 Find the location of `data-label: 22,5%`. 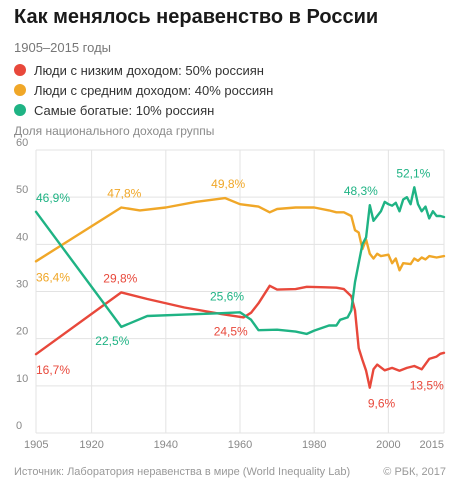

data-label: 22,5% is located at coordinates (112, 341).